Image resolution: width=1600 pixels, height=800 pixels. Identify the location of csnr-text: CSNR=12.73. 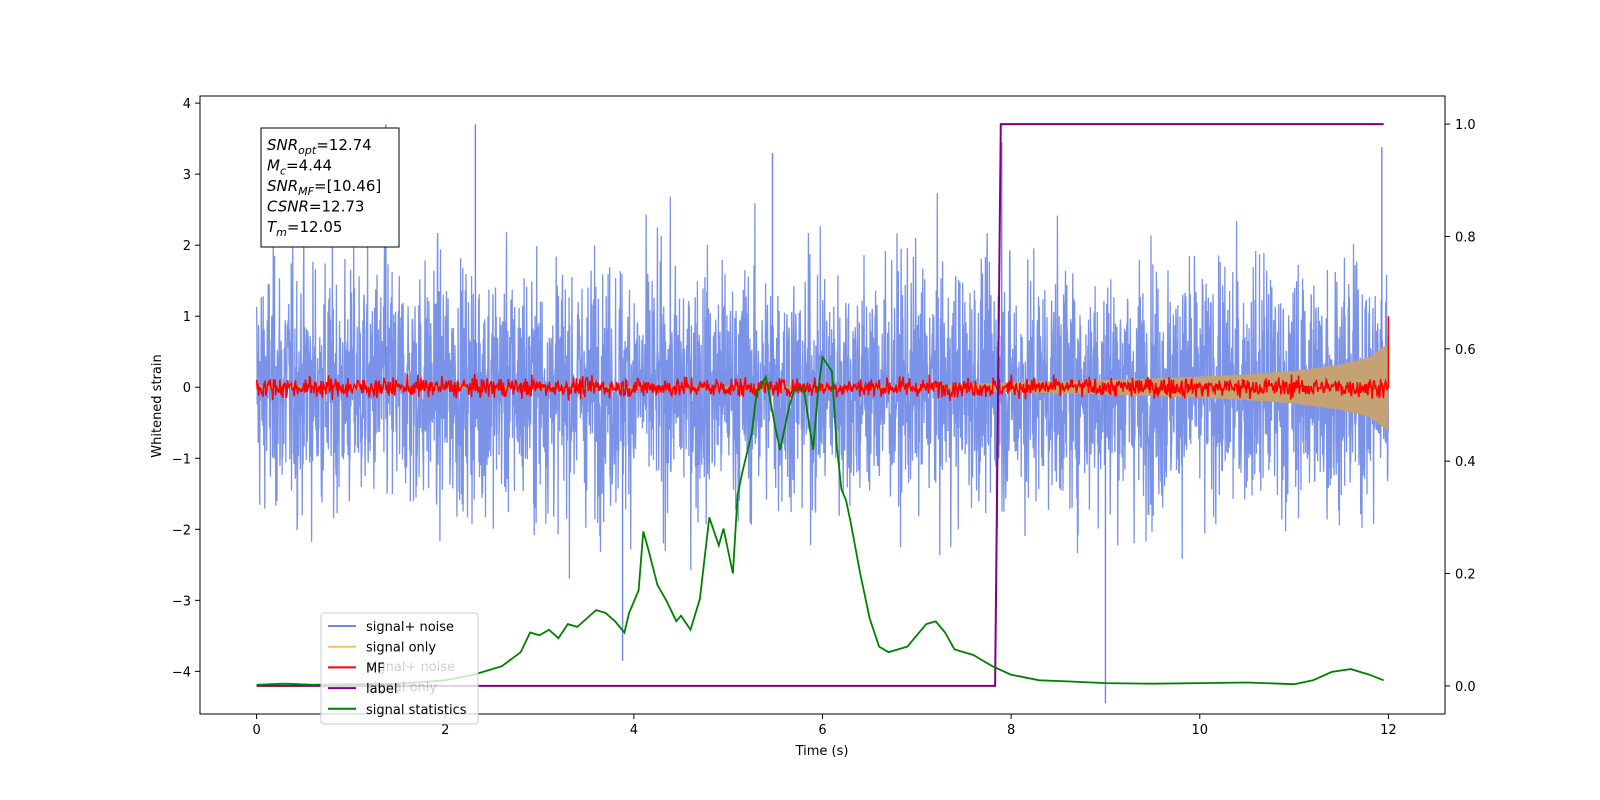
(315, 207).